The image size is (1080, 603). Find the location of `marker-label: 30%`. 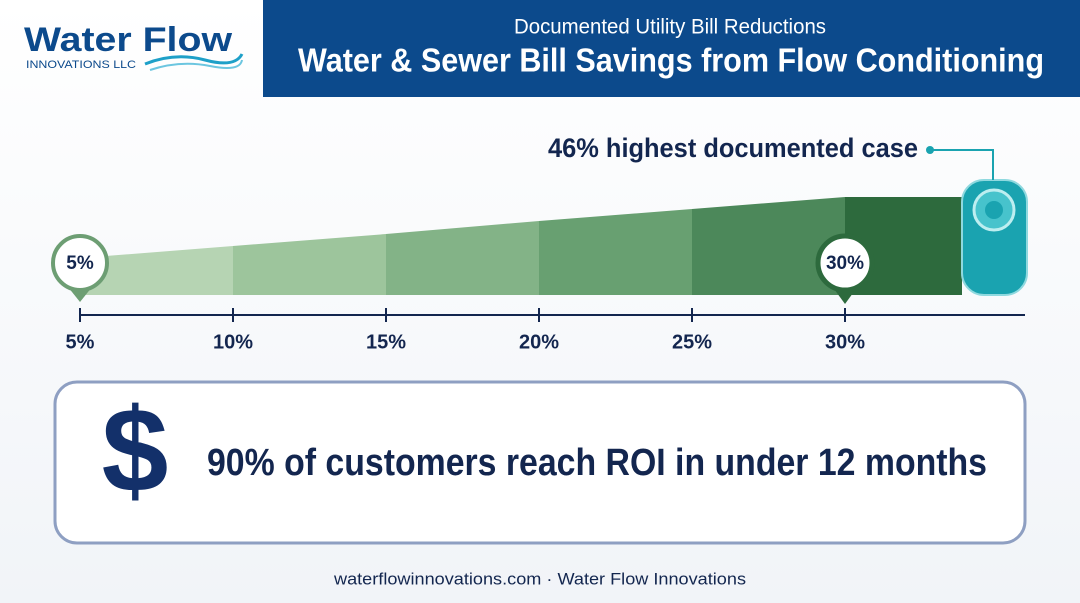

marker-label: 30% is located at coordinates (845, 263).